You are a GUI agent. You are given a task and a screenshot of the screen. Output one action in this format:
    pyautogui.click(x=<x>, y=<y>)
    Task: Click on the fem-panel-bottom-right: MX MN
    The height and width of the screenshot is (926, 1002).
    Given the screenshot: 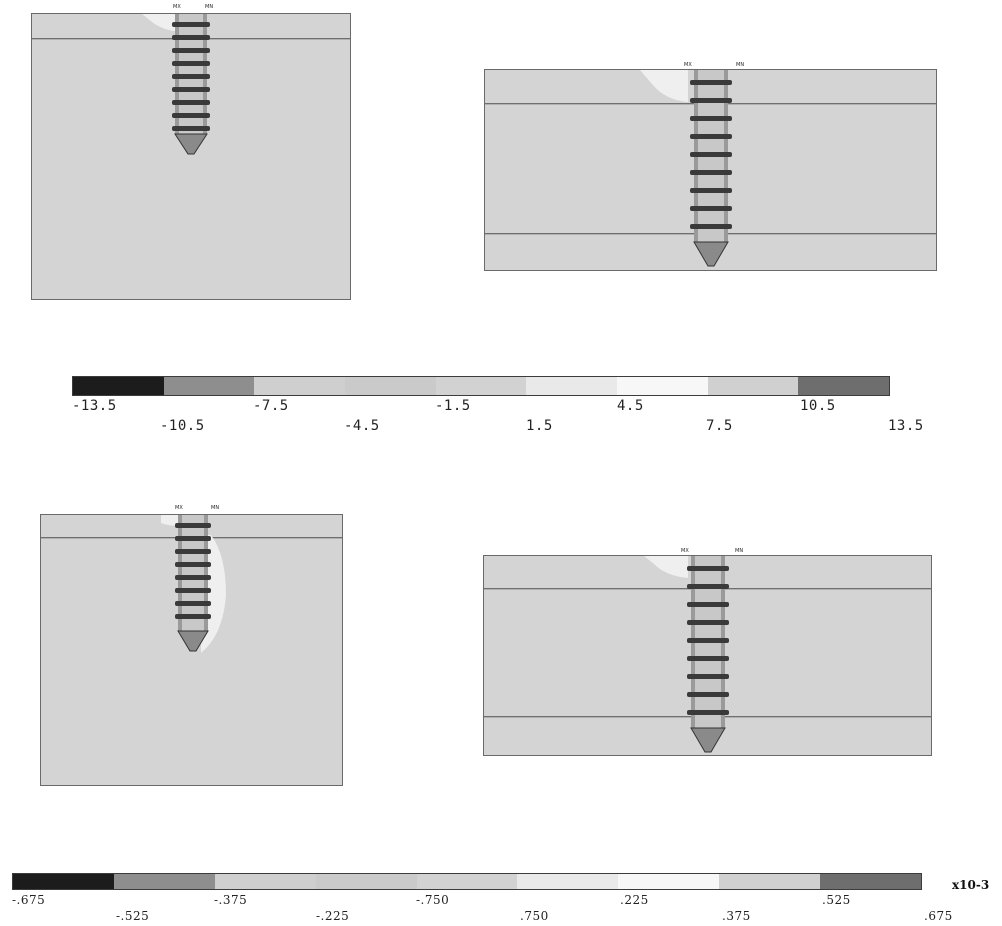 What is the action you would take?
    pyautogui.click(x=707, y=652)
    